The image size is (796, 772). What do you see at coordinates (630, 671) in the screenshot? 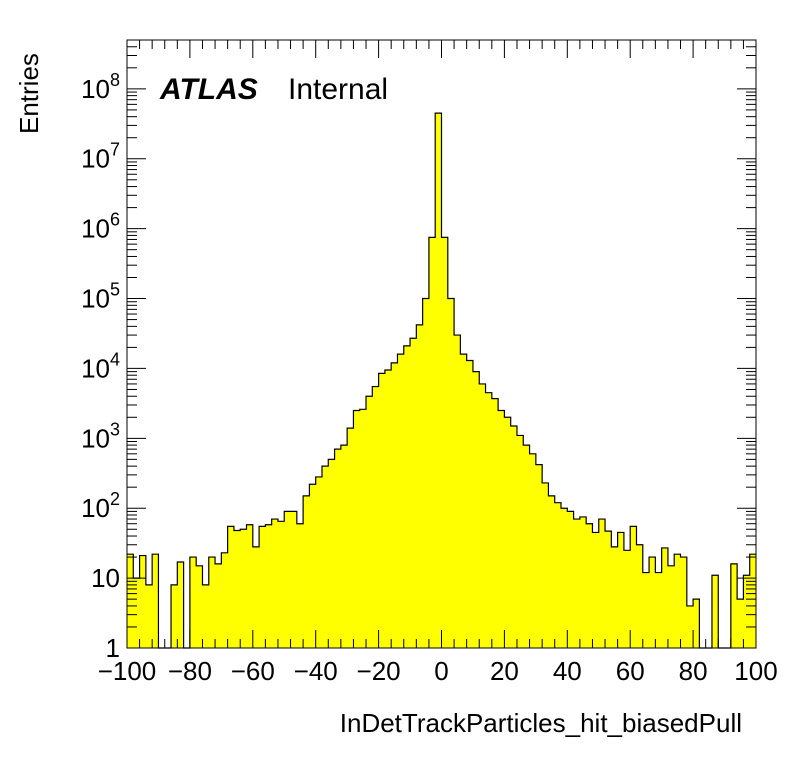
I see `x-tick-label: 60` at bounding box center [630, 671].